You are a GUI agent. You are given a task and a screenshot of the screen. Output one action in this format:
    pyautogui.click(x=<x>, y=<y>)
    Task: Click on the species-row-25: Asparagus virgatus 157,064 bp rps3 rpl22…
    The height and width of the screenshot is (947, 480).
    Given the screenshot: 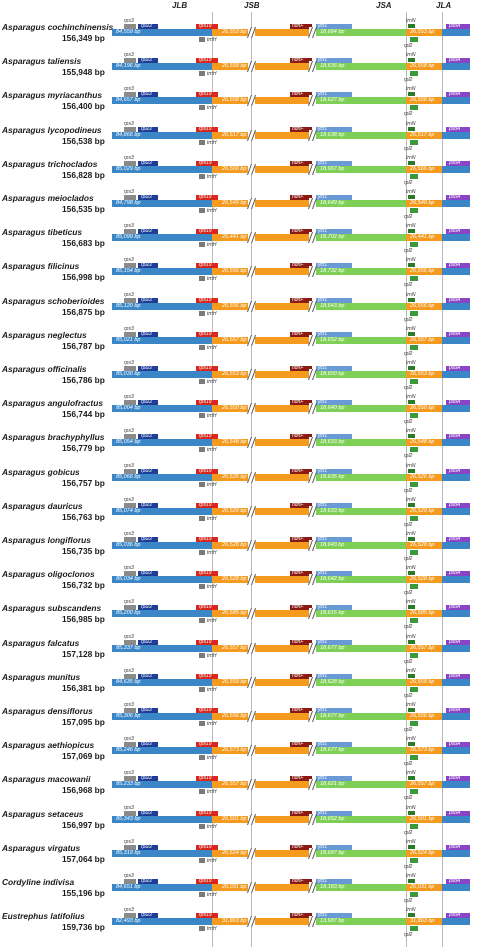 What is the action you would take?
    pyautogui.click(x=240, y=856)
    